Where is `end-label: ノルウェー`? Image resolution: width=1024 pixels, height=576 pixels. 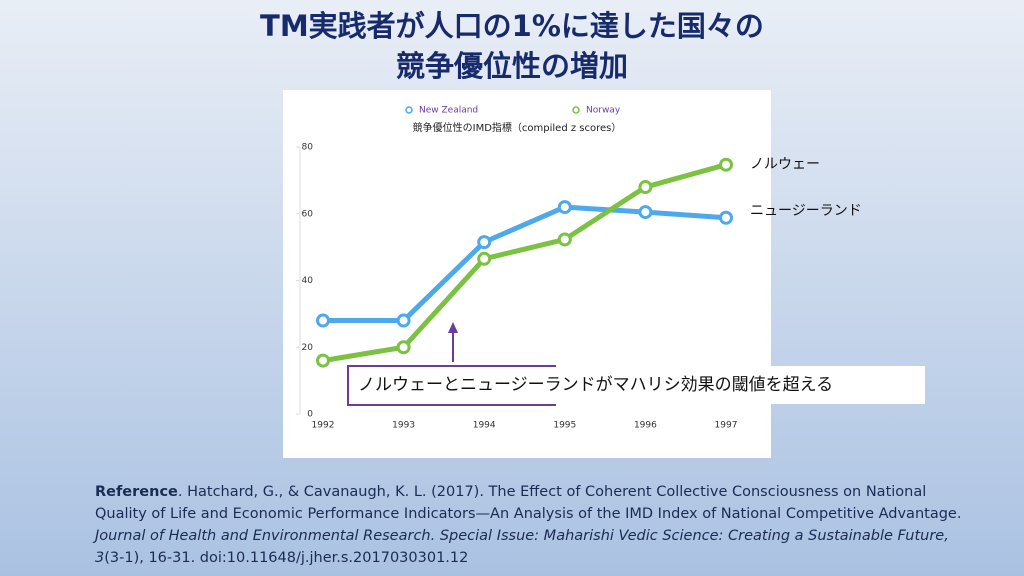 end-label: ノルウェー is located at coordinates (785, 165).